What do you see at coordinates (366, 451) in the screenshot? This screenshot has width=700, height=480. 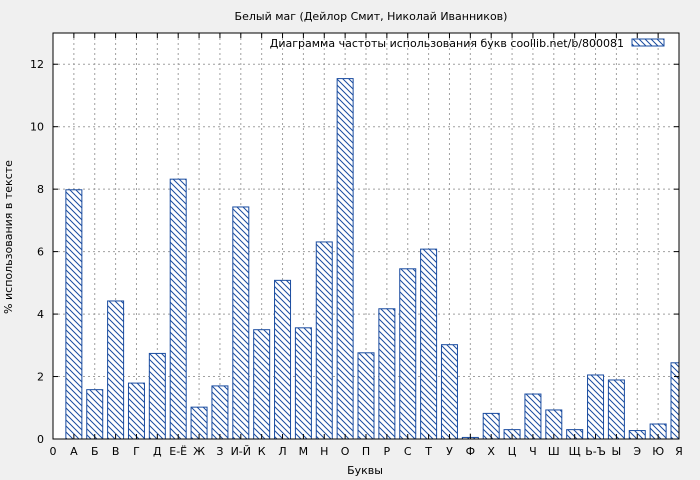 I see `x-tick-label: П` at bounding box center [366, 451].